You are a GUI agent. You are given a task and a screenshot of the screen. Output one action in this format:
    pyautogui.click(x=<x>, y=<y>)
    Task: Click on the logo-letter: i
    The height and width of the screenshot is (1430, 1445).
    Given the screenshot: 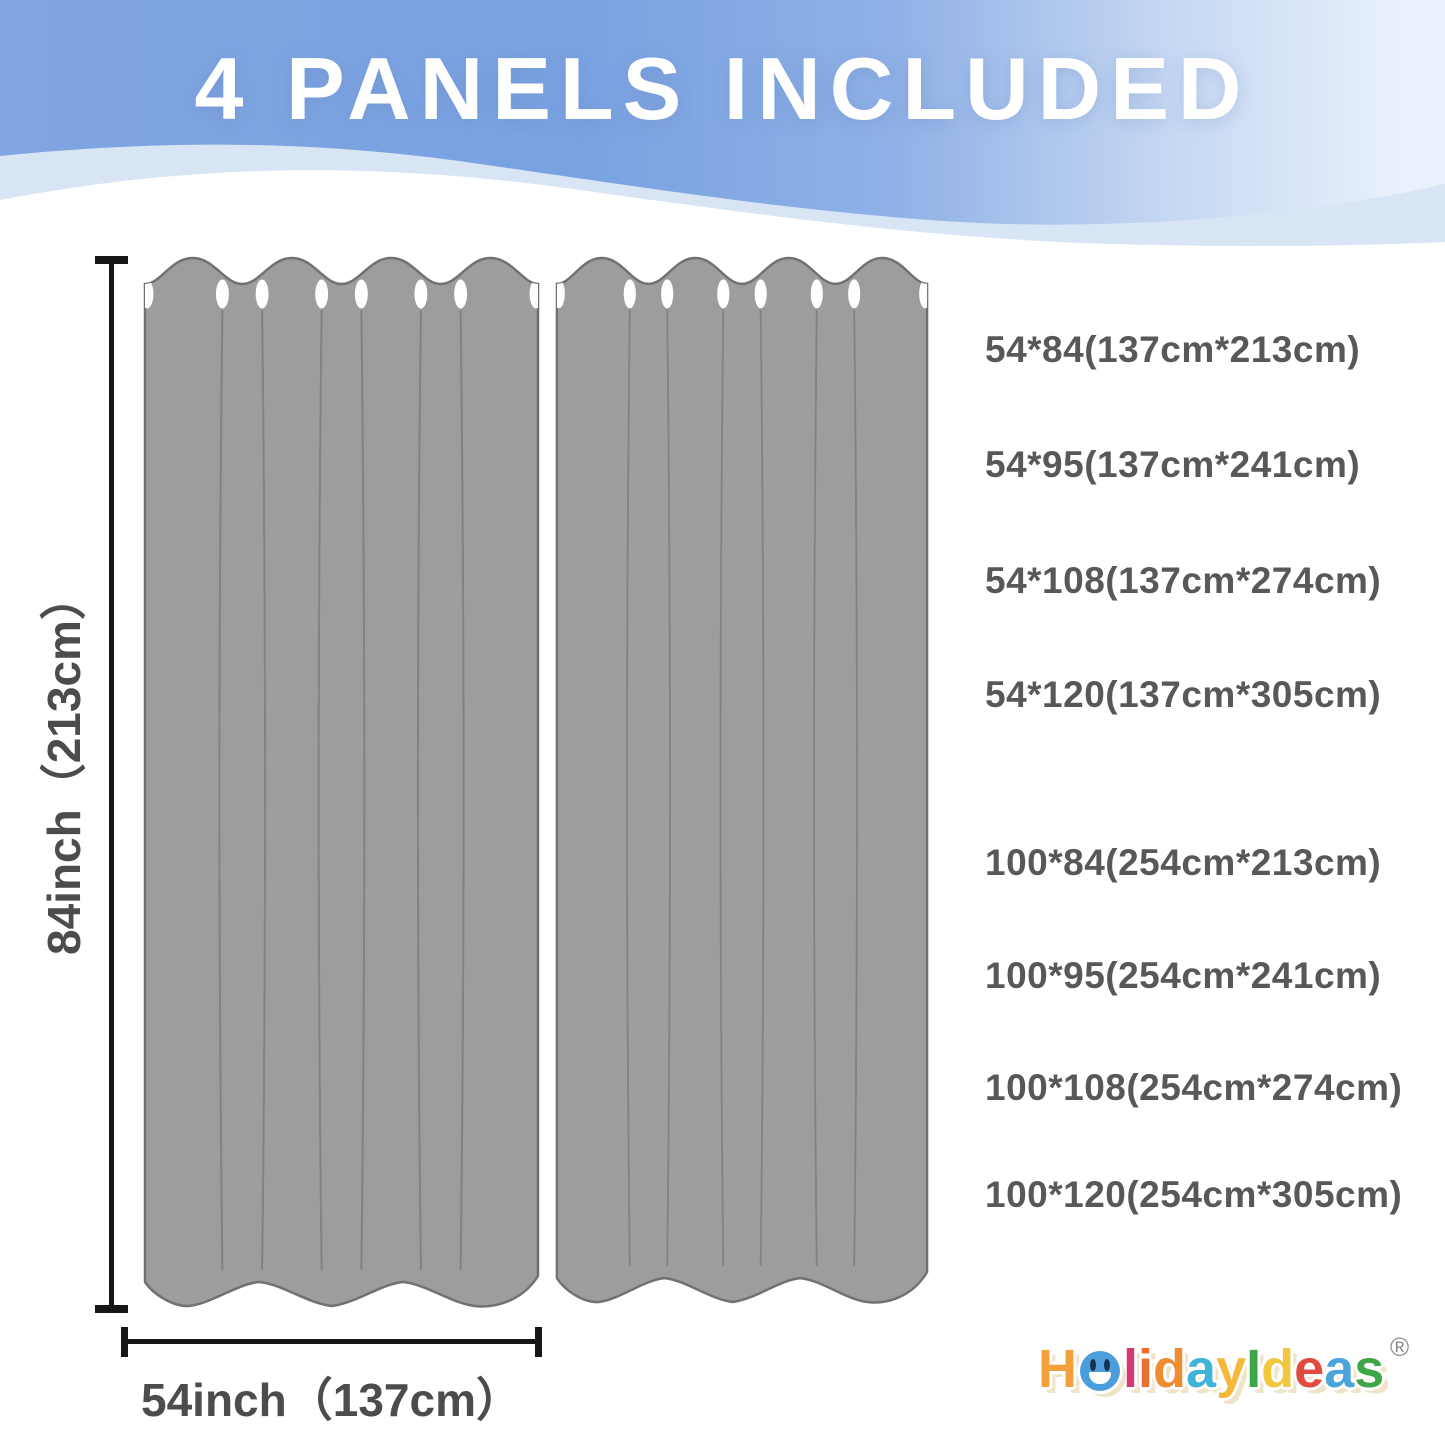 What is the action you would take?
    pyautogui.click(x=1146, y=1369)
    